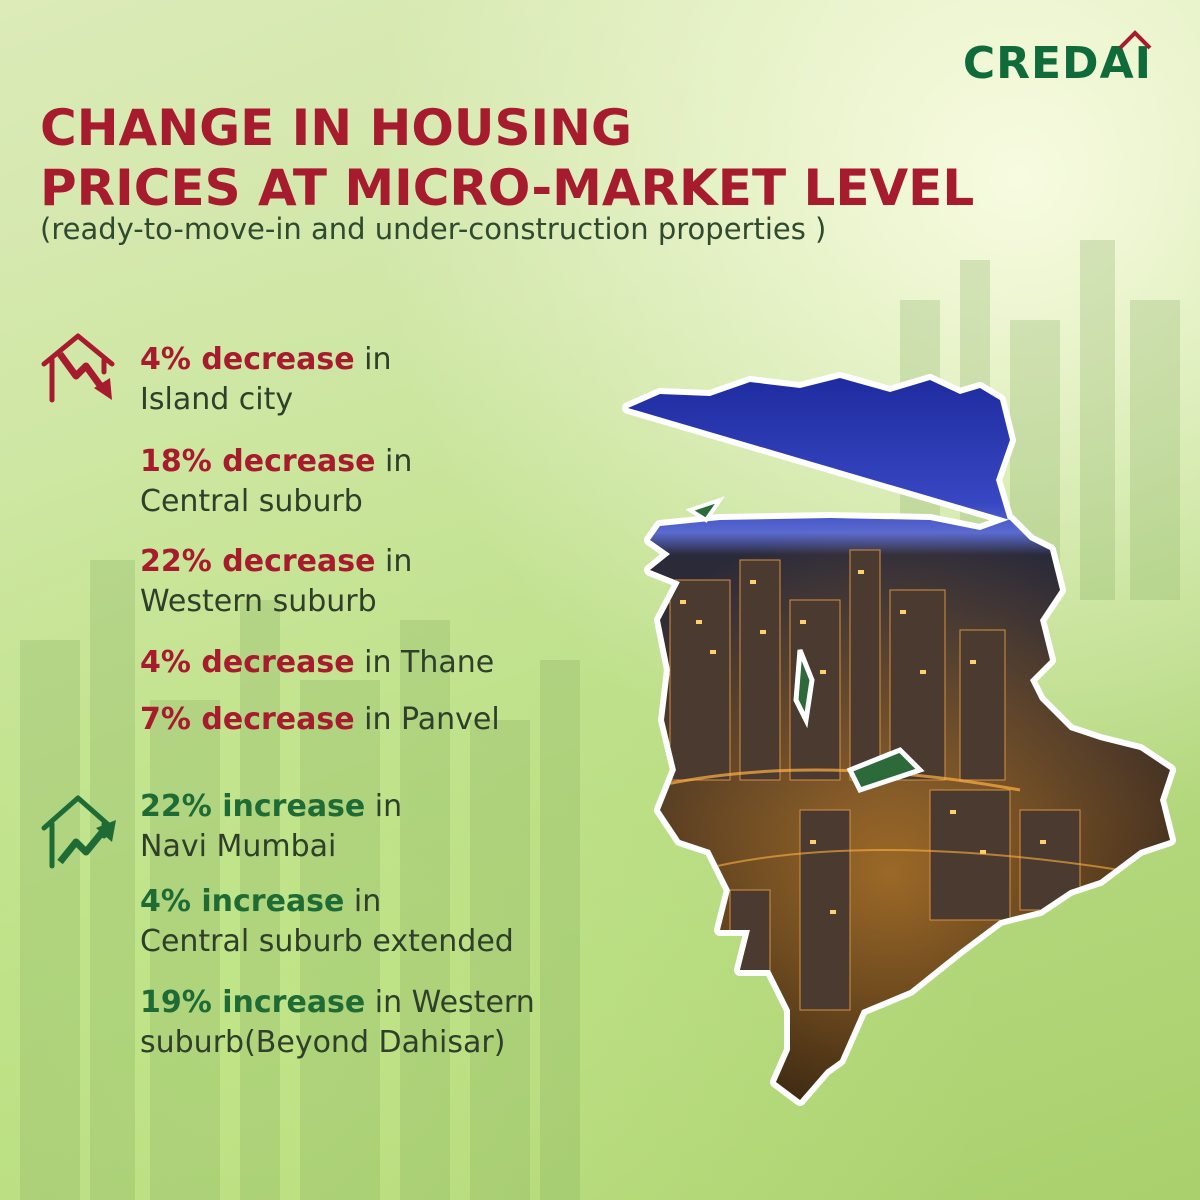 Image resolution: width=1200 pixels, height=1200 pixels. What do you see at coordinates (427, 719) in the screenshot?
I see `stat-text: in Panvel` at bounding box center [427, 719].